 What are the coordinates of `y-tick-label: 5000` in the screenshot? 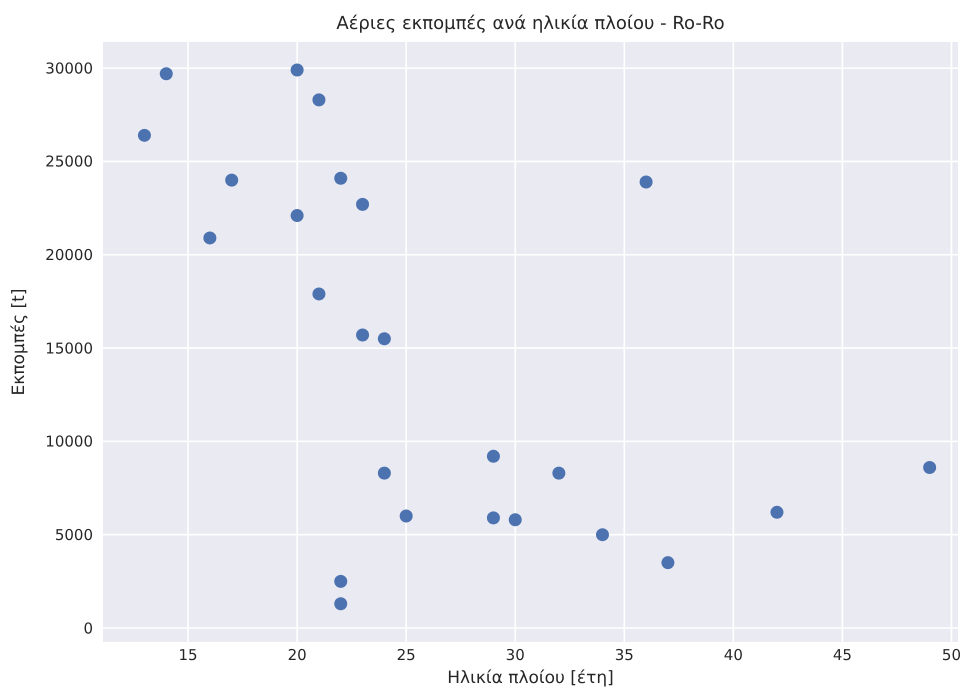 It's located at (73, 535).